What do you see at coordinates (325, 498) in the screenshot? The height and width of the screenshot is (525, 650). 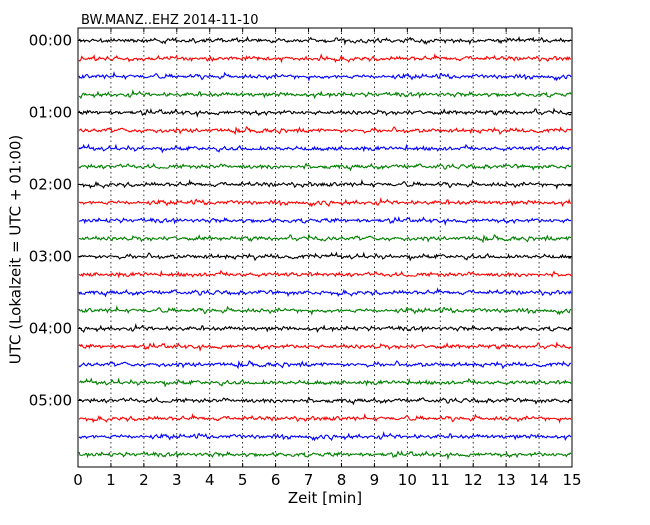 I see `x-axis-label: Zeit [min]` at bounding box center [325, 498].